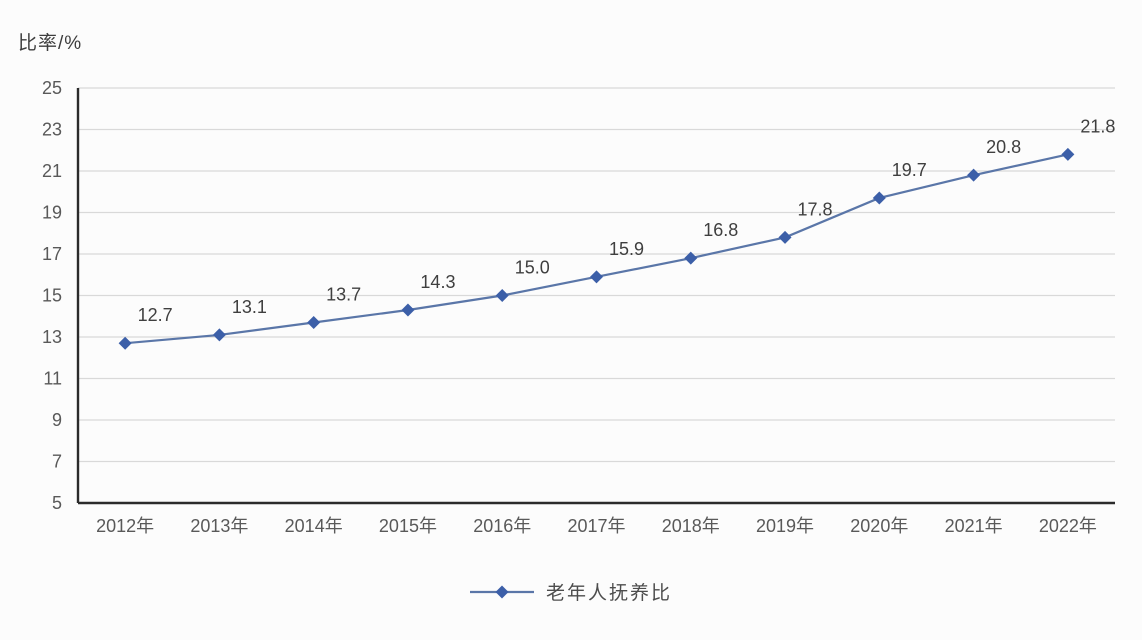  Describe the element at coordinates (626, 249) in the screenshot. I see `data-point-label: 15.9` at that location.